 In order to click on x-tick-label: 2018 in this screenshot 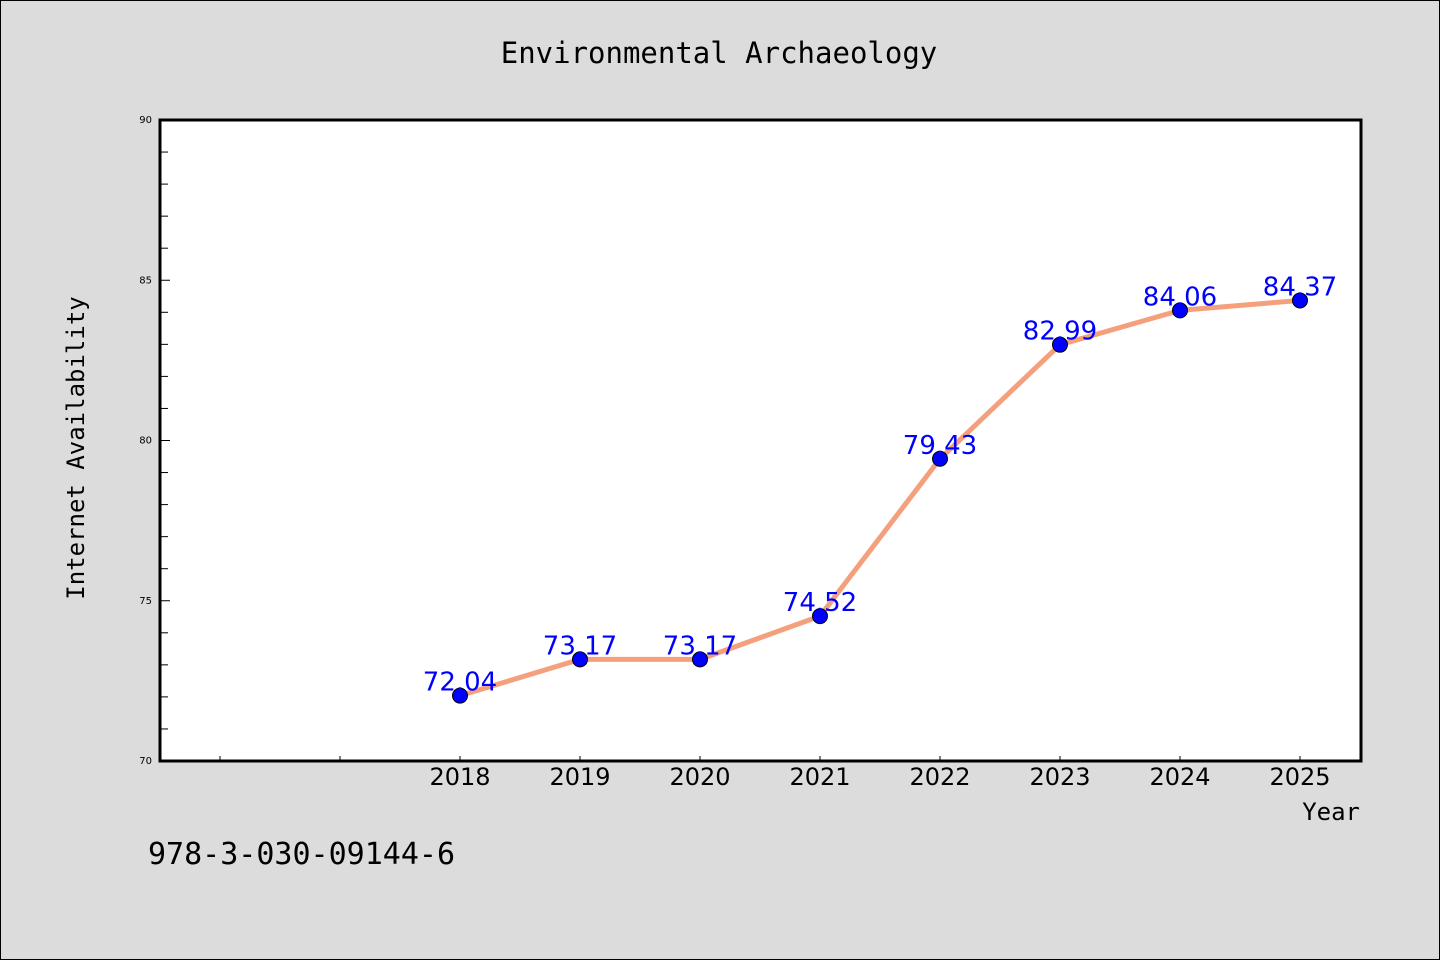, I will do `click(459, 777)`.